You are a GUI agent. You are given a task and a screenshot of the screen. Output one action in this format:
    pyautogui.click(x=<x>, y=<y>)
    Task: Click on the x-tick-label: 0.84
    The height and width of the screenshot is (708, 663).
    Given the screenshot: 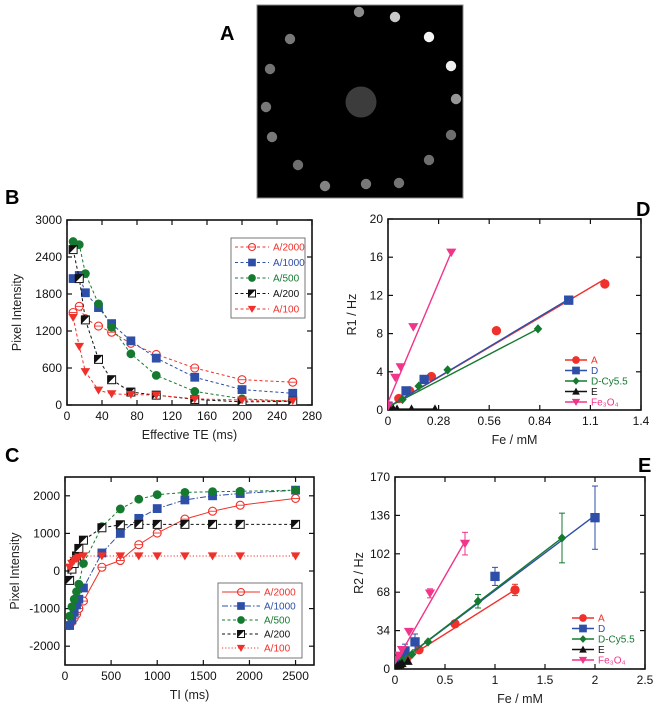 What is the action you would take?
    pyautogui.click(x=540, y=421)
    